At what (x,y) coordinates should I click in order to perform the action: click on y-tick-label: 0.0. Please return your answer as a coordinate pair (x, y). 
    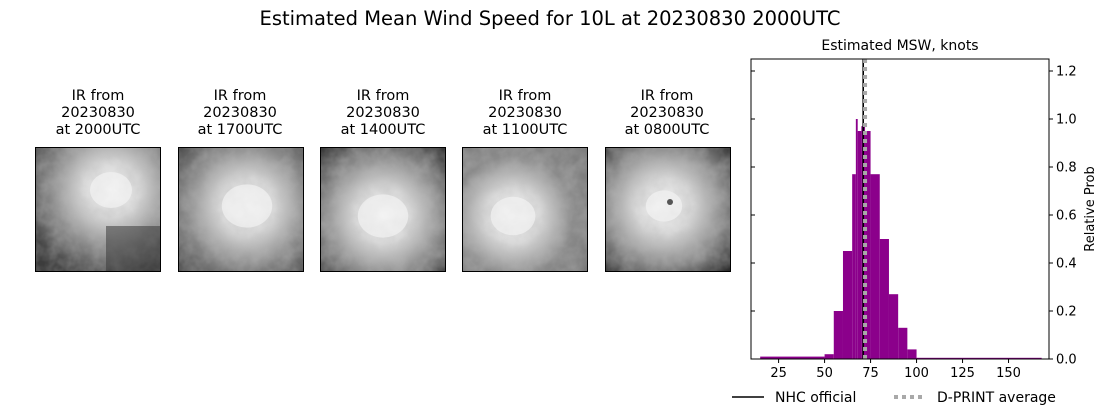
    Looking at the image, I should click on (1066, 360).